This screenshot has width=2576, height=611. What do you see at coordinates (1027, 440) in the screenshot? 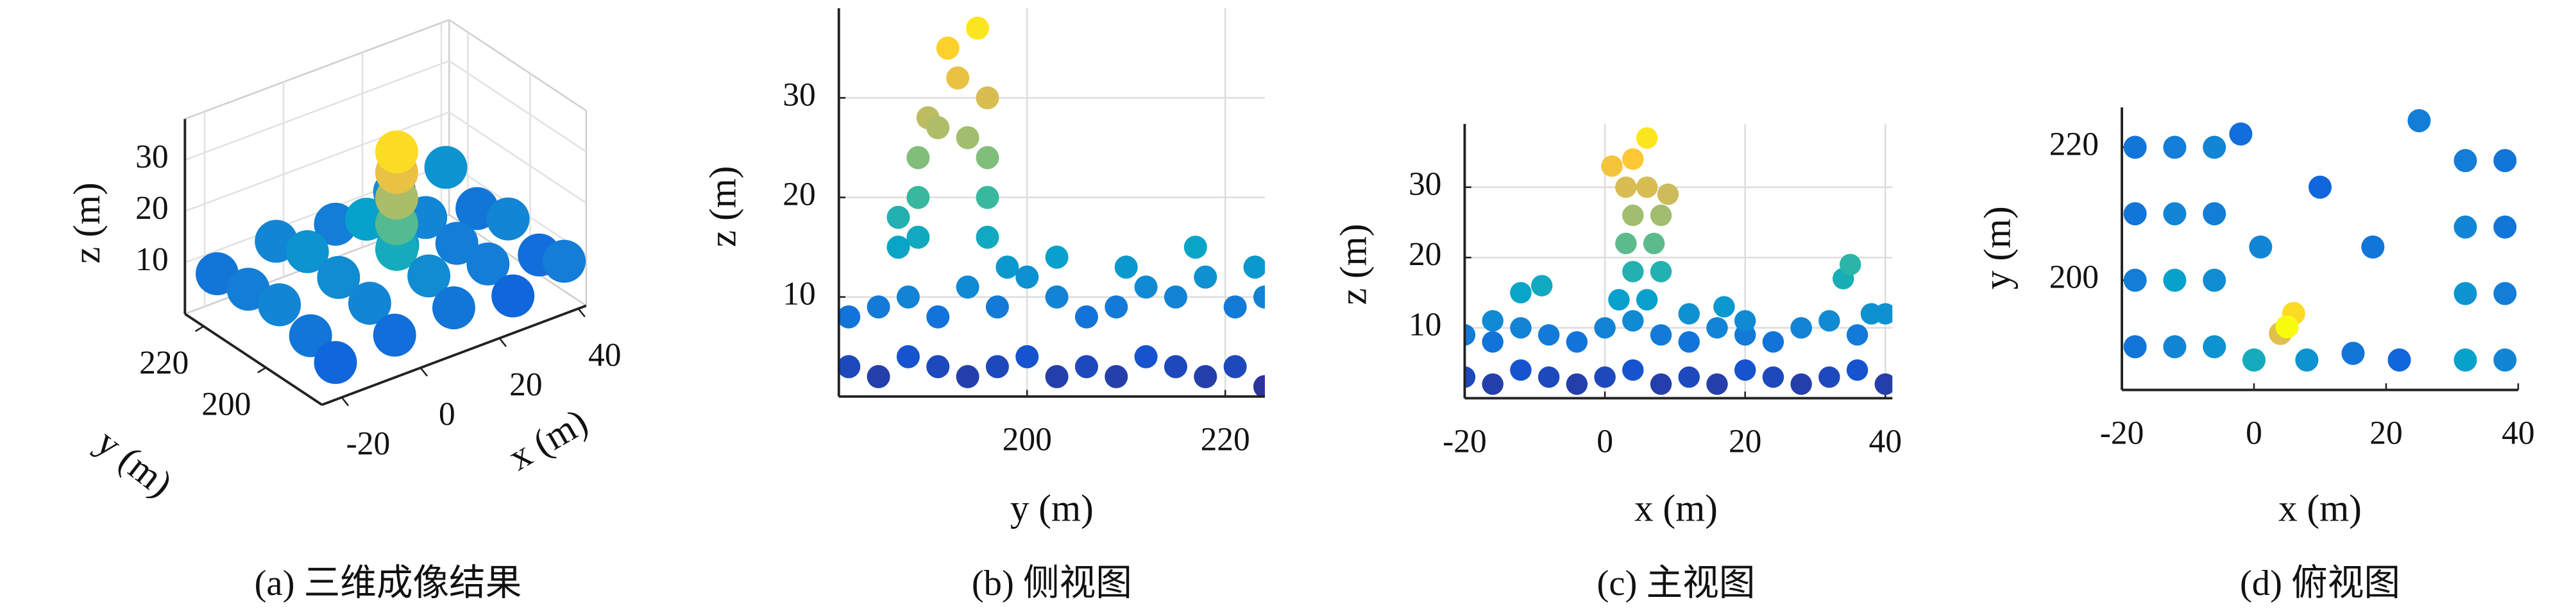
I see `x-tick-label: 200` at bounding box center [1027, 440].